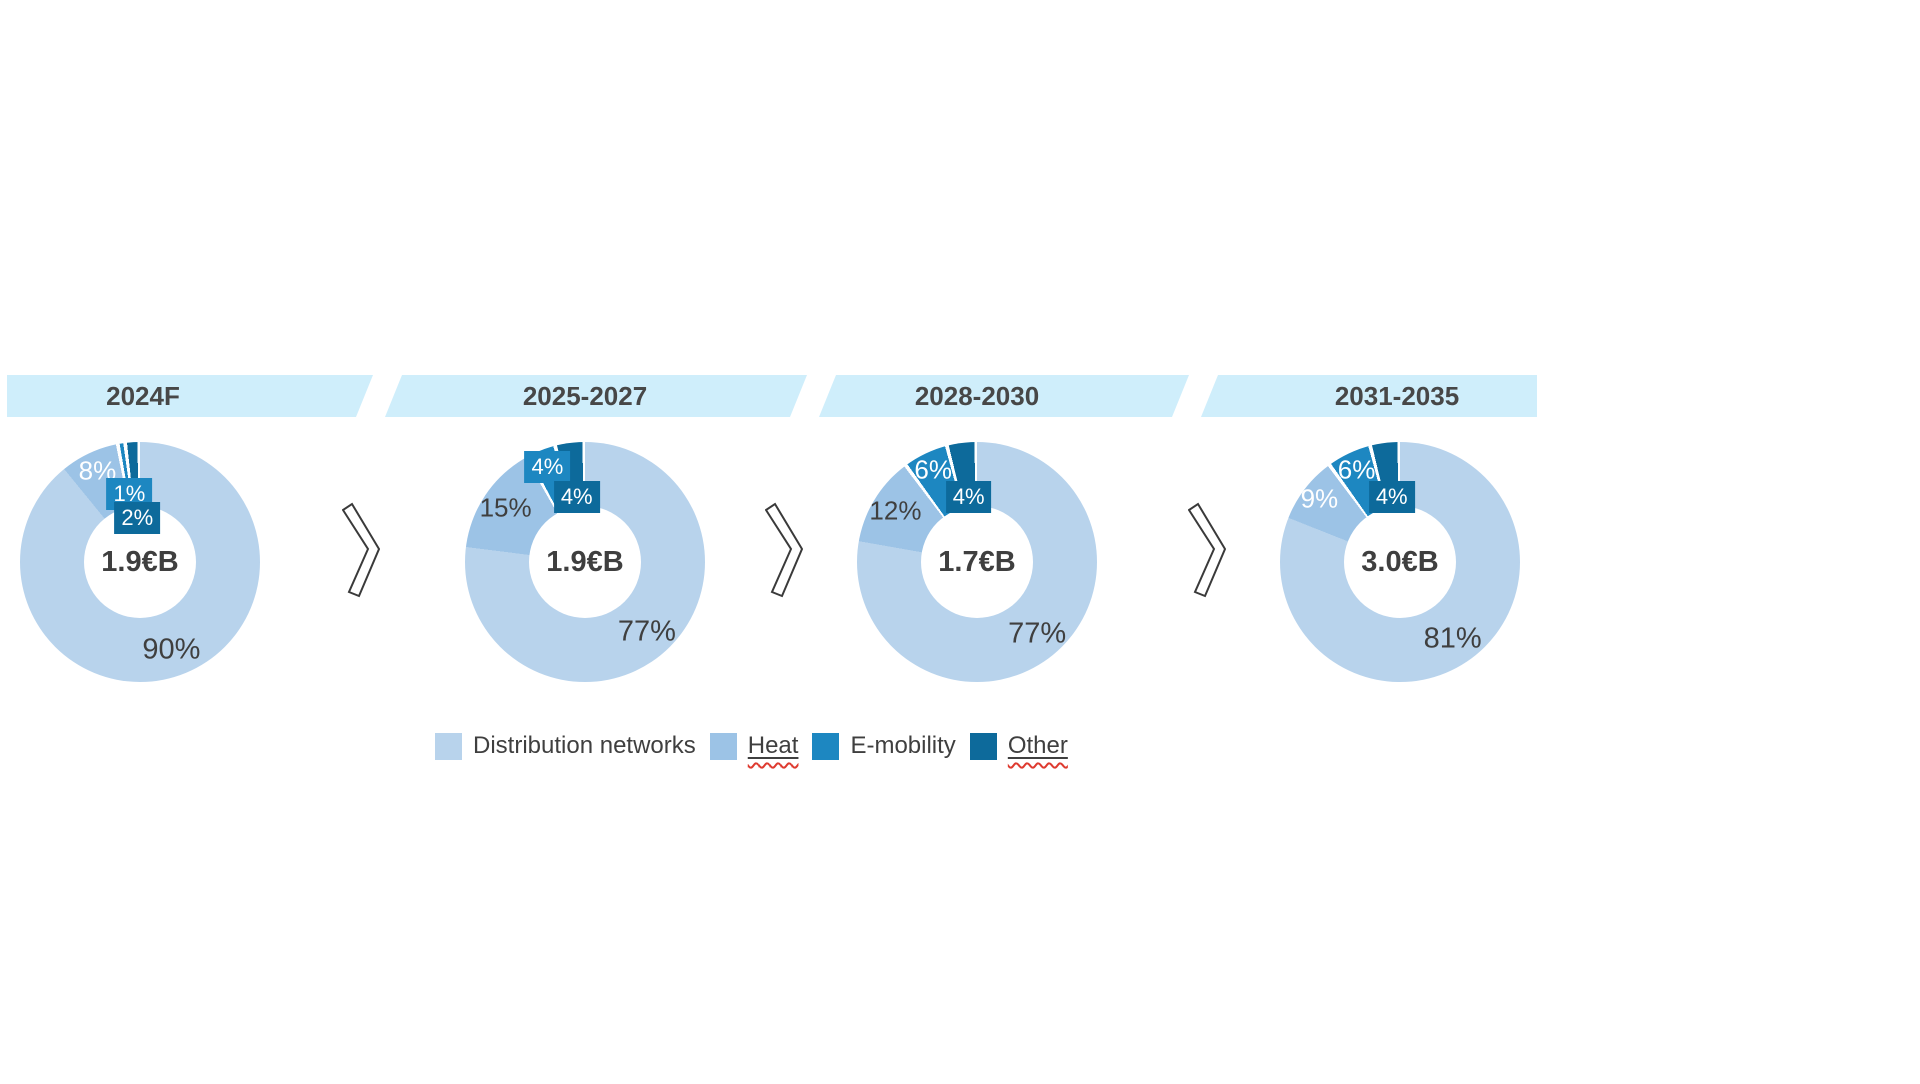 The width and height of the screenshot is (1920, 1084). What do you see at coordinates (171, 649) in the screenshot?
I see `slice-label-distribution-networks: 90%` at bounding box center [171, 649].